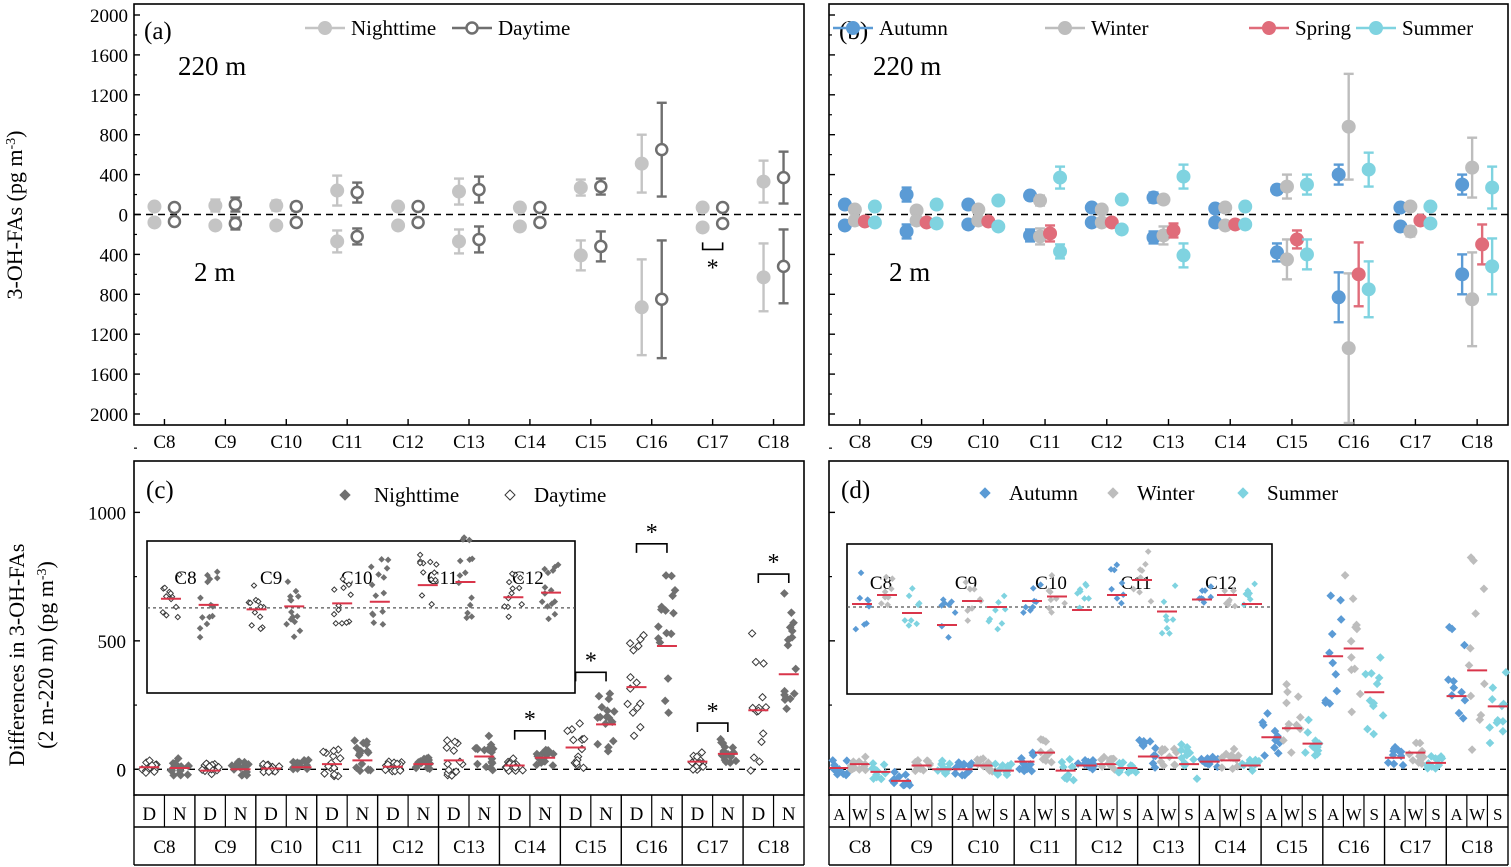 The height and width of the screenshot is (867, 1511). Describe the element at coordinates (1169, 442) in the screenshot. I see `x-tick-label: C13` at that location.